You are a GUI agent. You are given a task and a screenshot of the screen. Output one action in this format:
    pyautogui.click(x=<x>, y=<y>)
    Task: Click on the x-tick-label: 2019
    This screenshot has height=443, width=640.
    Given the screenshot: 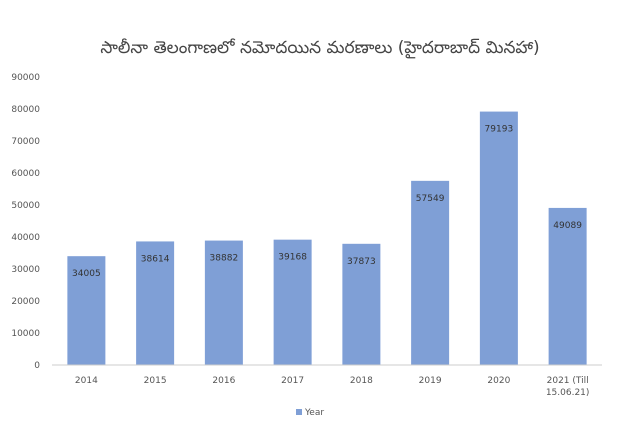 What is the action you would take?
    pyautogui.click(x=430, y=381)
    